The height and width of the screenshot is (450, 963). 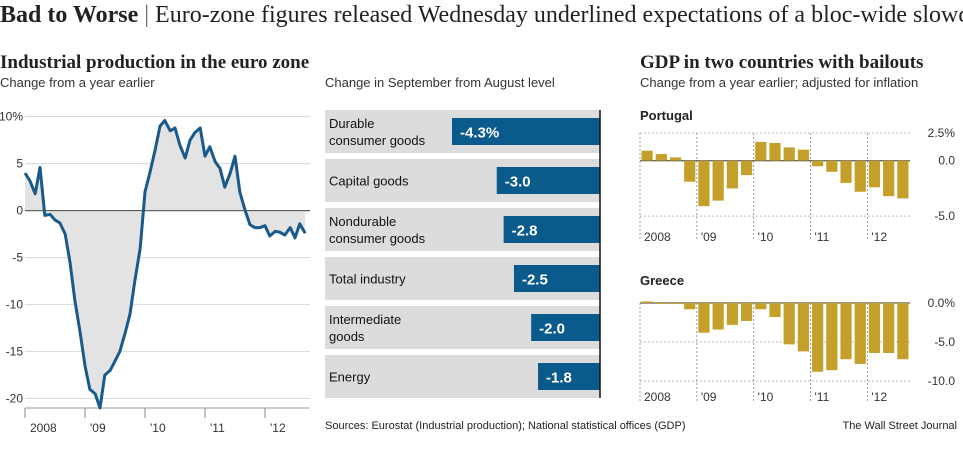 I want to click on bar-value-label: -2.0, so click(x=552, y=329).